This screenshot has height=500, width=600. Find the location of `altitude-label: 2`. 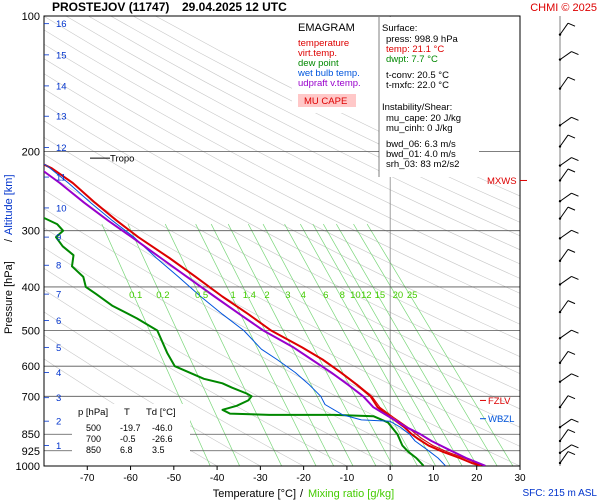

altitude-label: 2 is located at coordinates (58, 422).